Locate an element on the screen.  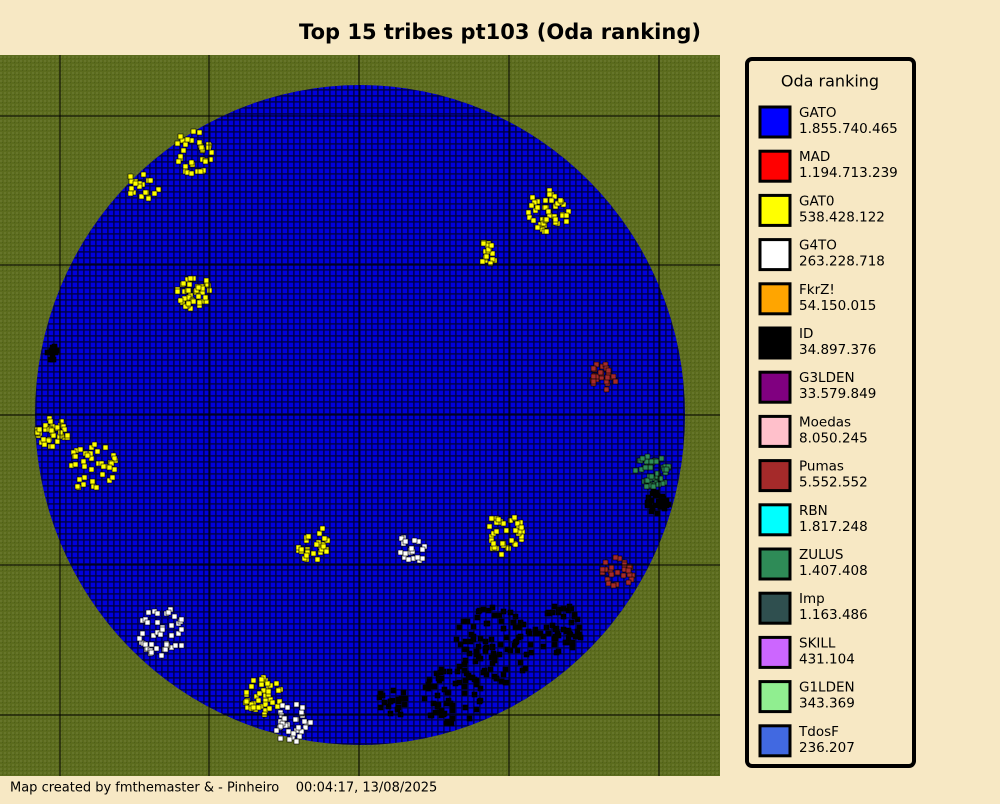
legend-points: 1.194.713.239 is located at coordinates (848, 173).